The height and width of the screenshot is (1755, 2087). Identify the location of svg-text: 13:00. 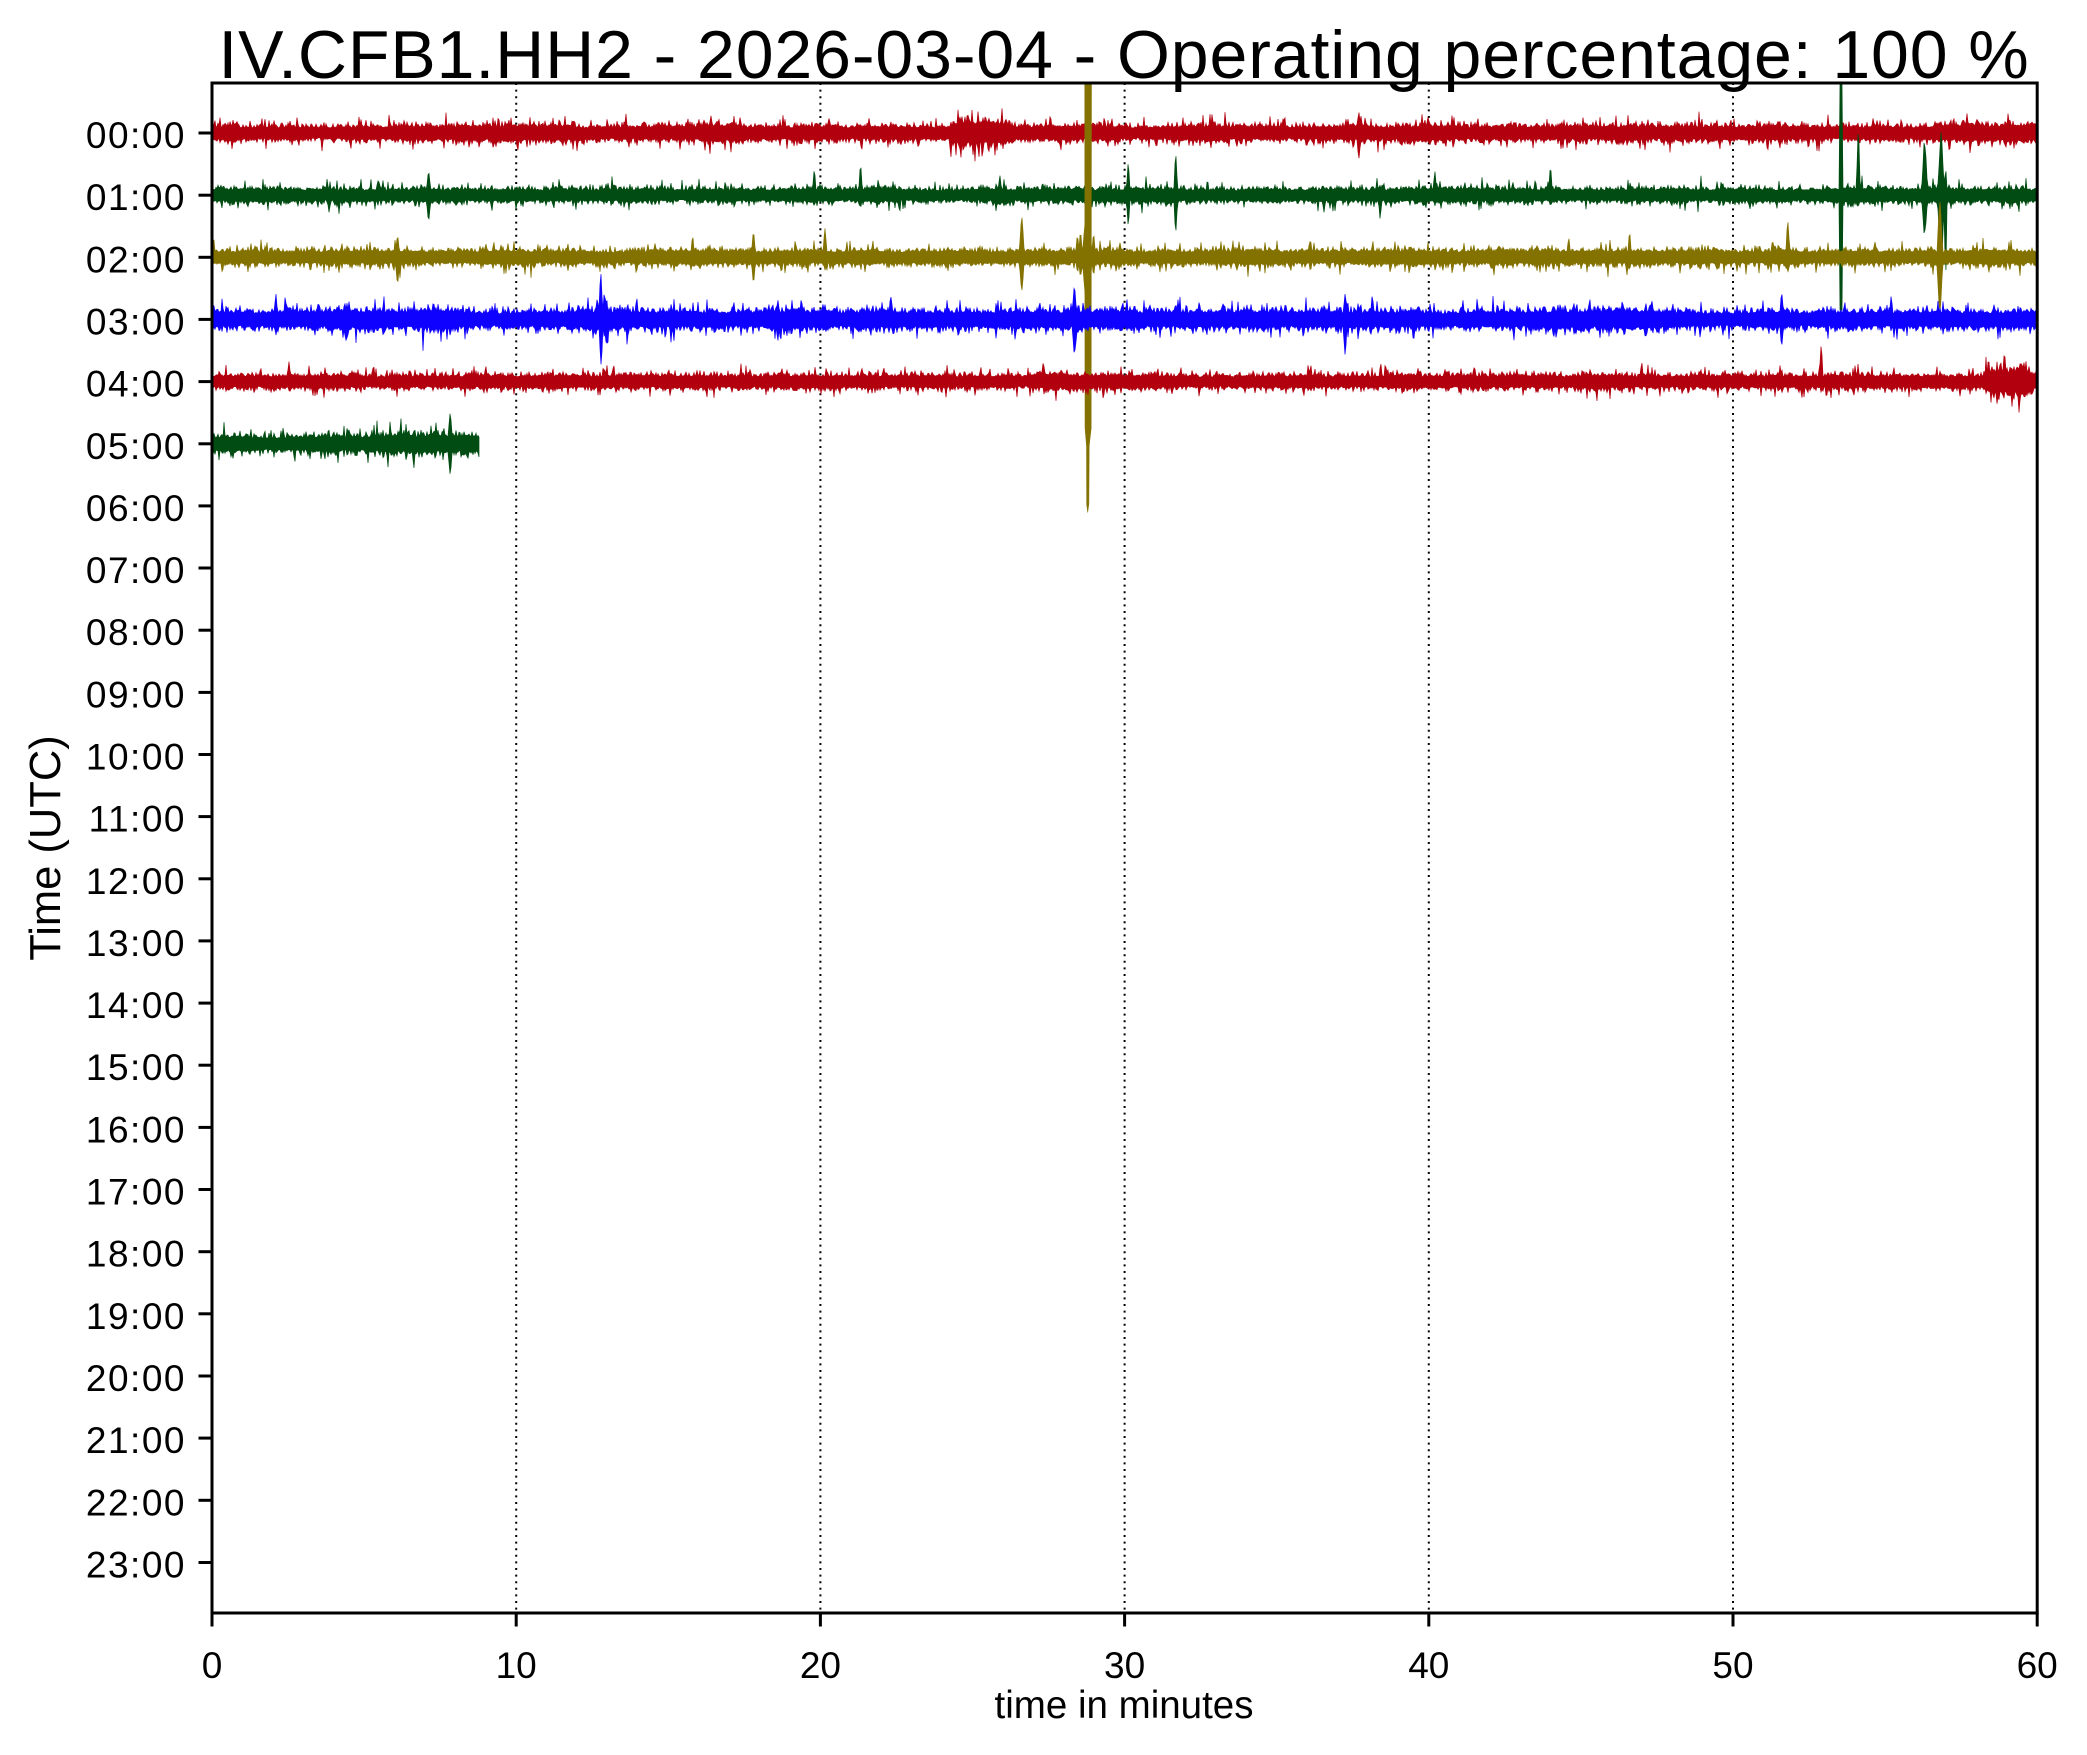
(136, 943).